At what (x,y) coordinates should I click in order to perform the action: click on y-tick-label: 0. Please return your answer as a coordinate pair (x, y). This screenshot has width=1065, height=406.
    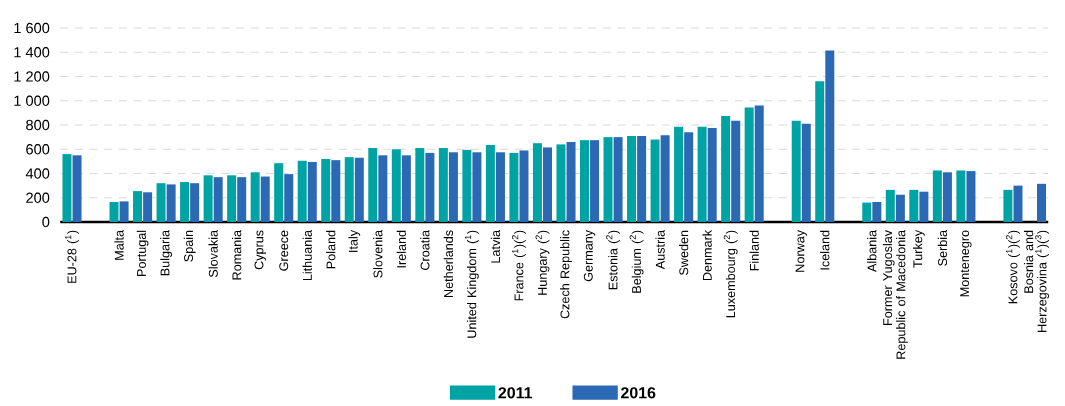
    Looking at the image, I should click on (46, 222).